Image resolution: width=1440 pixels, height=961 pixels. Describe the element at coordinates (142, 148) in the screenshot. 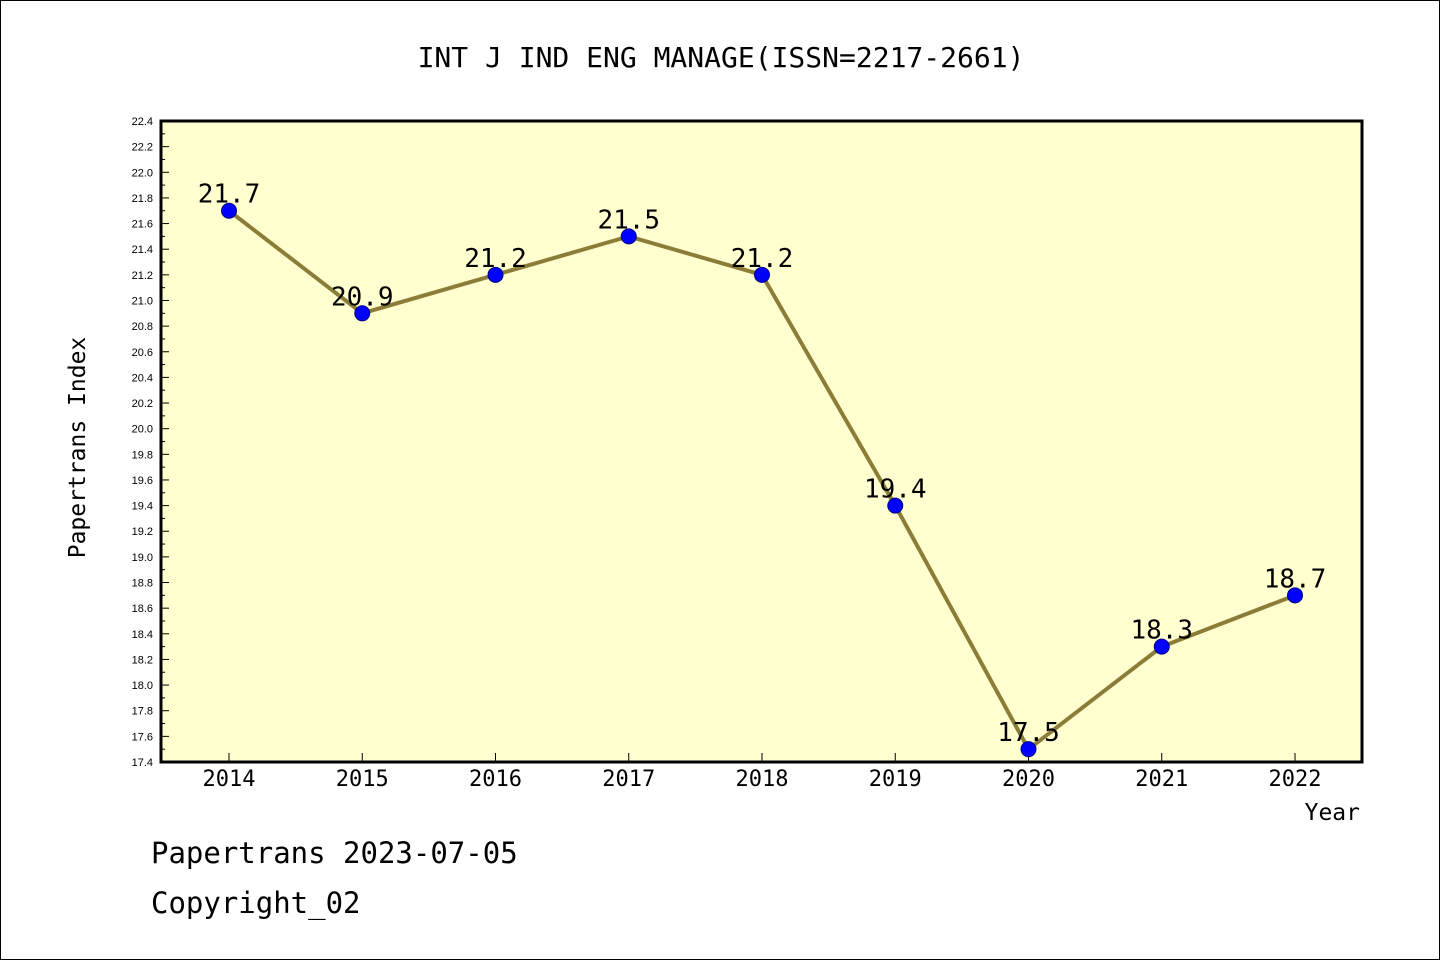

I see `y-tick-label: 22.2` at that location.